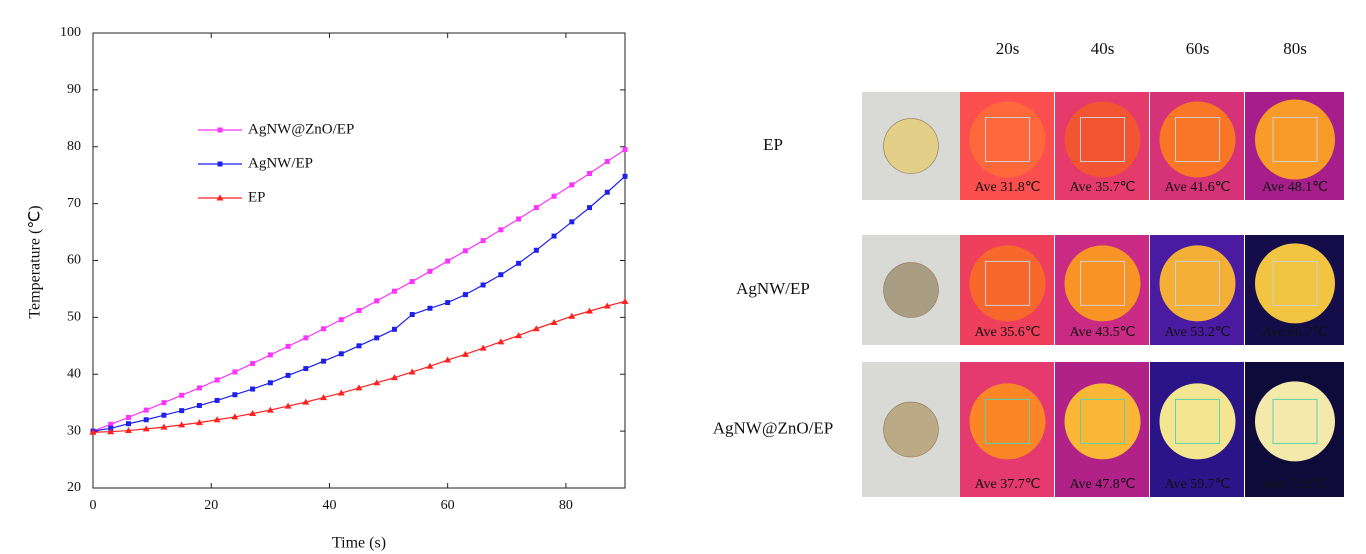 The width and height of the screenshot is (1366, 554). What do you see at coordinates (566, 505) in the screenshot?
I see `x-tick-label: 80` at bounding box center [566, 505].